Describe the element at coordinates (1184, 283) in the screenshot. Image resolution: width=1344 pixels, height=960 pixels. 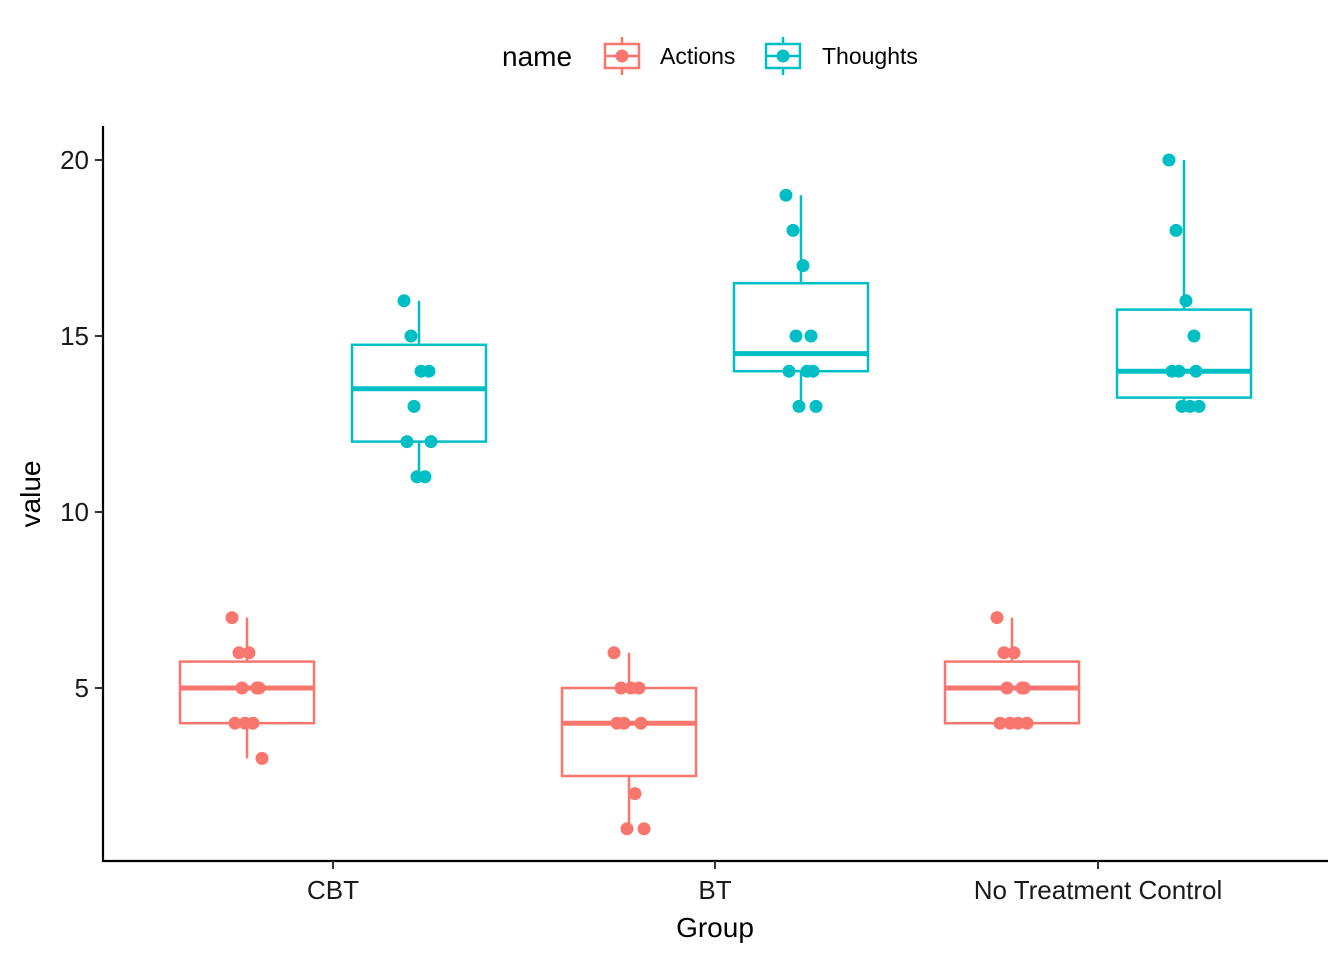
I see `box-thoughts-no-treatment-control` at that location.